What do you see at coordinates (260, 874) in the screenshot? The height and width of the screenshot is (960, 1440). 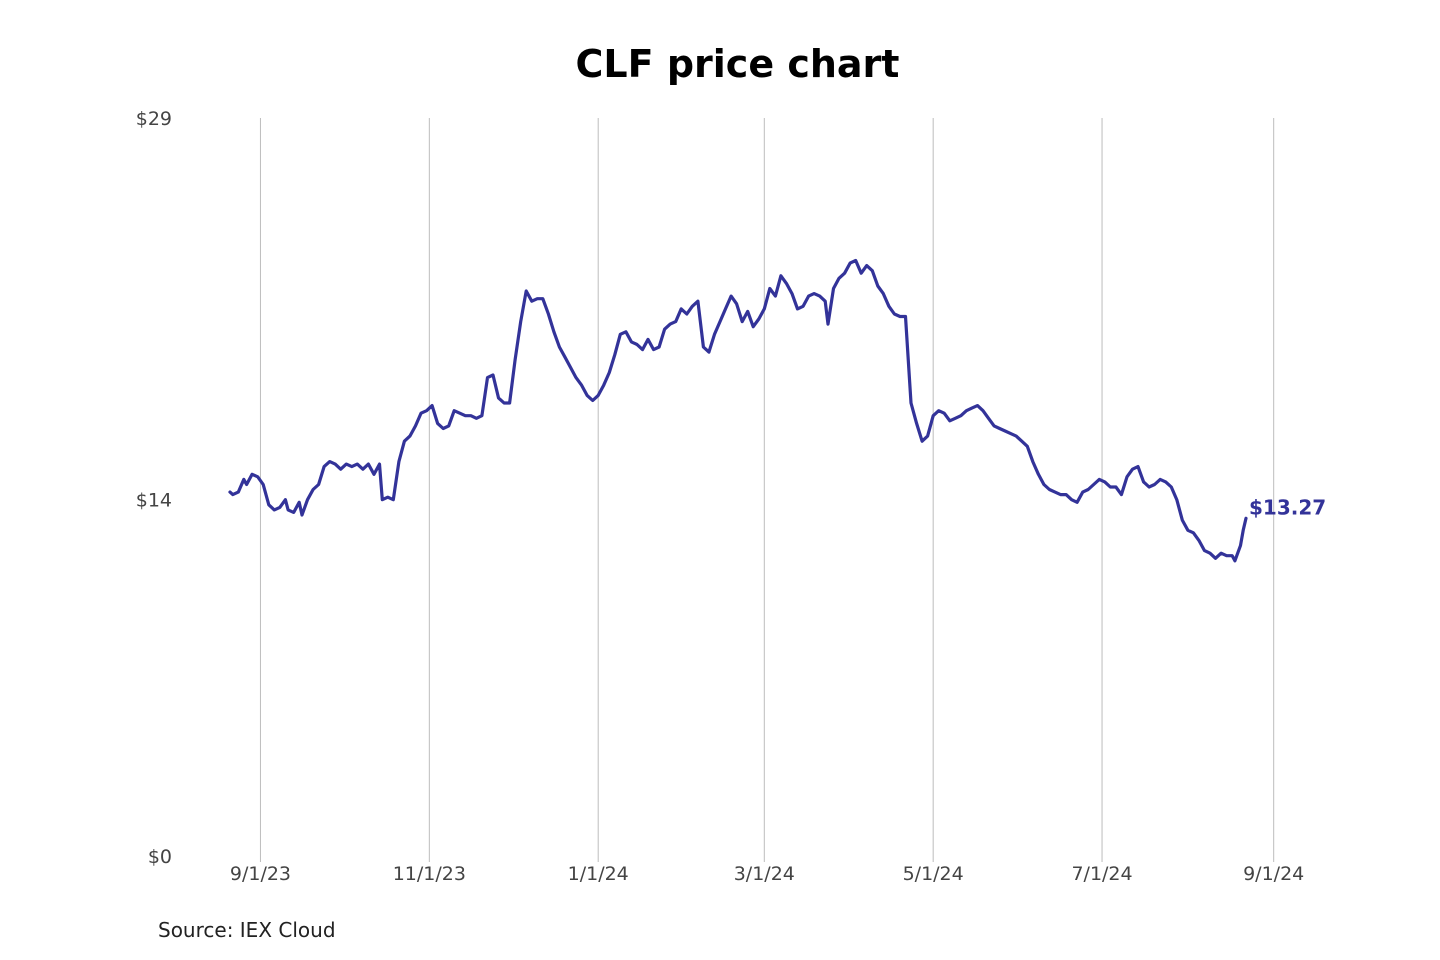 I see `x-tick-label-9-1-23: 9/1/23` at bounding box center [260, 874].